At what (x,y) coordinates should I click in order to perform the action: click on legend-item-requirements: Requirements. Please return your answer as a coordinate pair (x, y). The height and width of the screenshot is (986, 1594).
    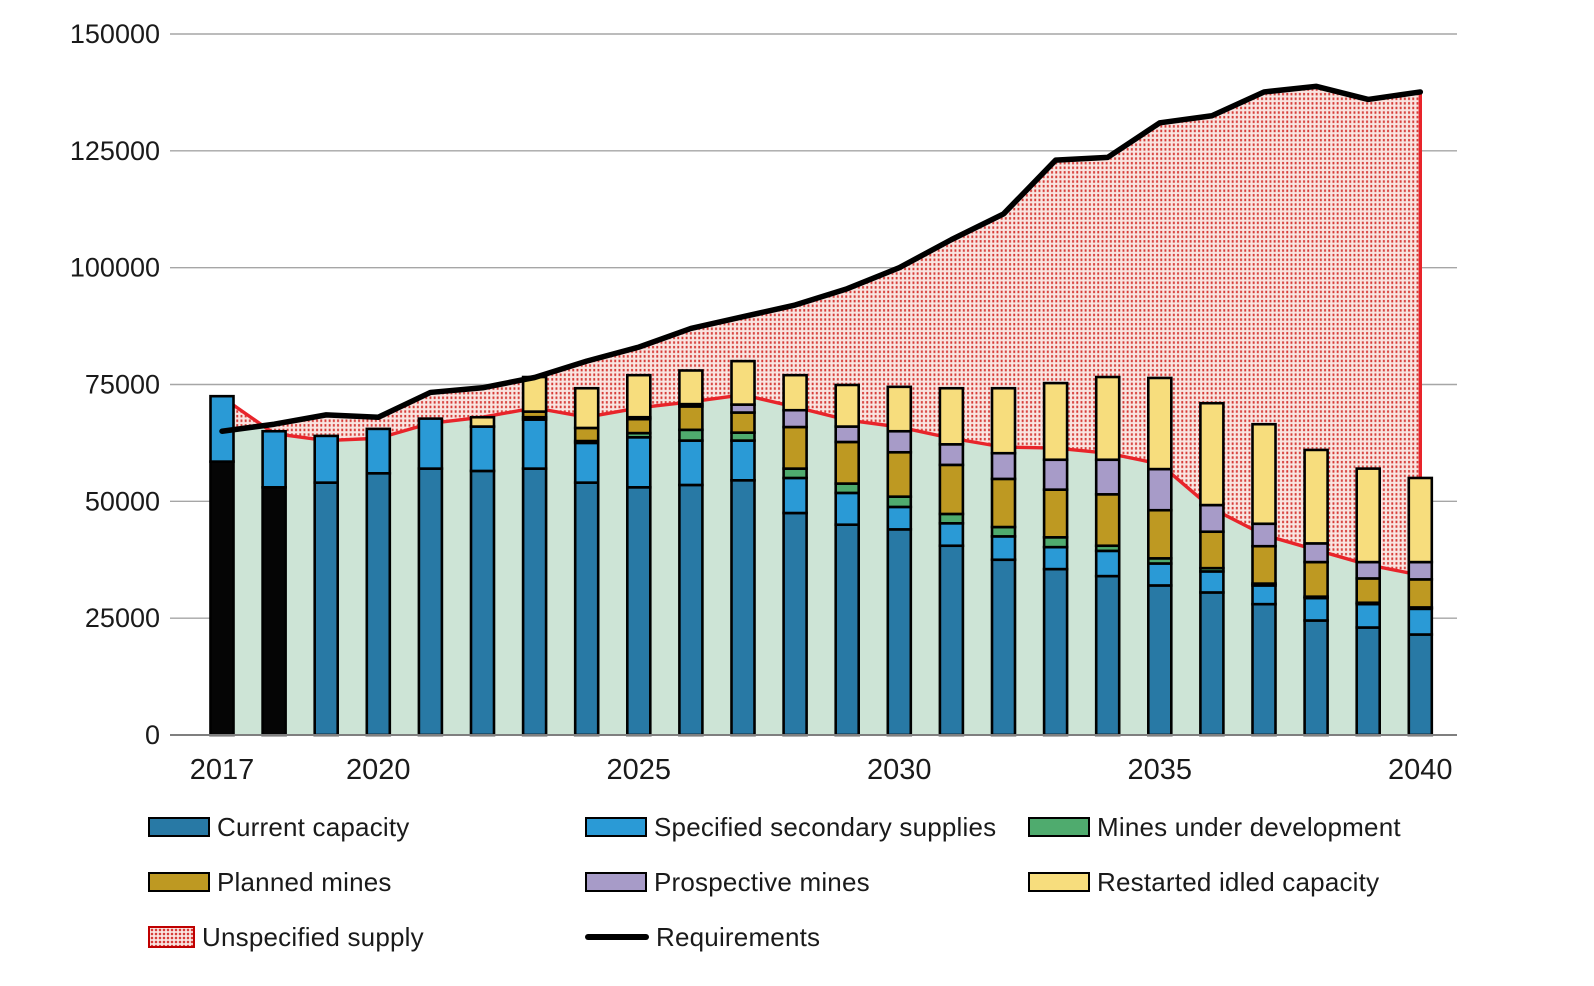
    Looking at the image, I should click on (702, 937).